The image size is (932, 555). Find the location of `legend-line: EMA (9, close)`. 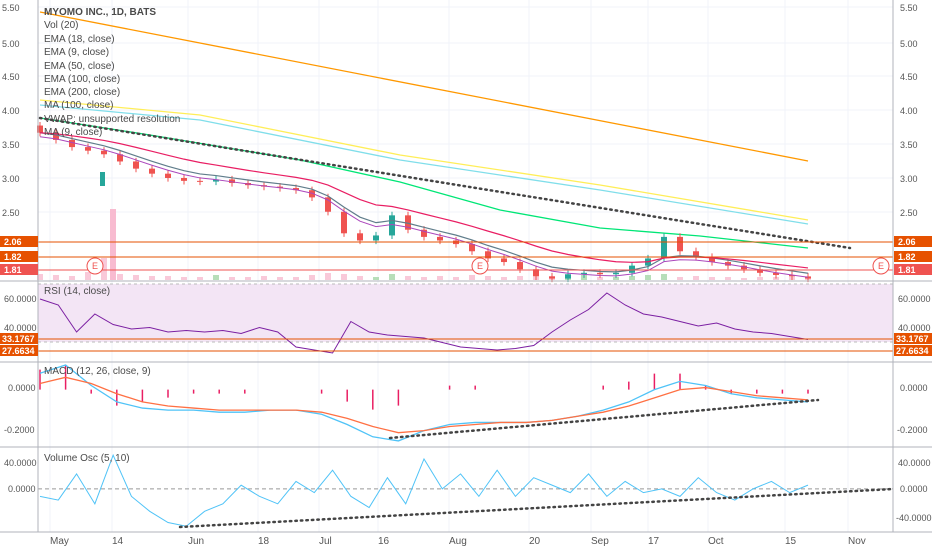

legend-line: EMA (9, close) is located at coordinates (76, 52).